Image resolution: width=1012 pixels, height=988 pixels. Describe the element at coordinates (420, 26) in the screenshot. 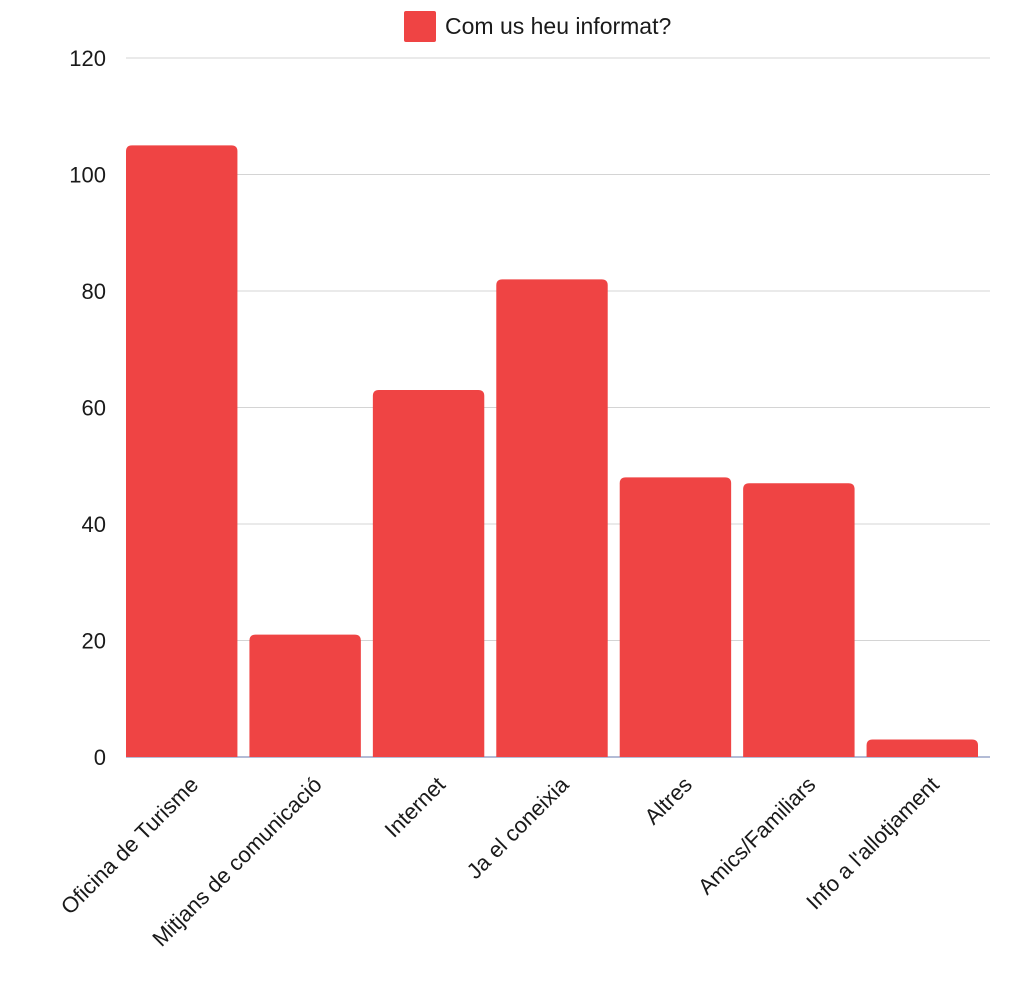

I see `legend-swatch` at that location.